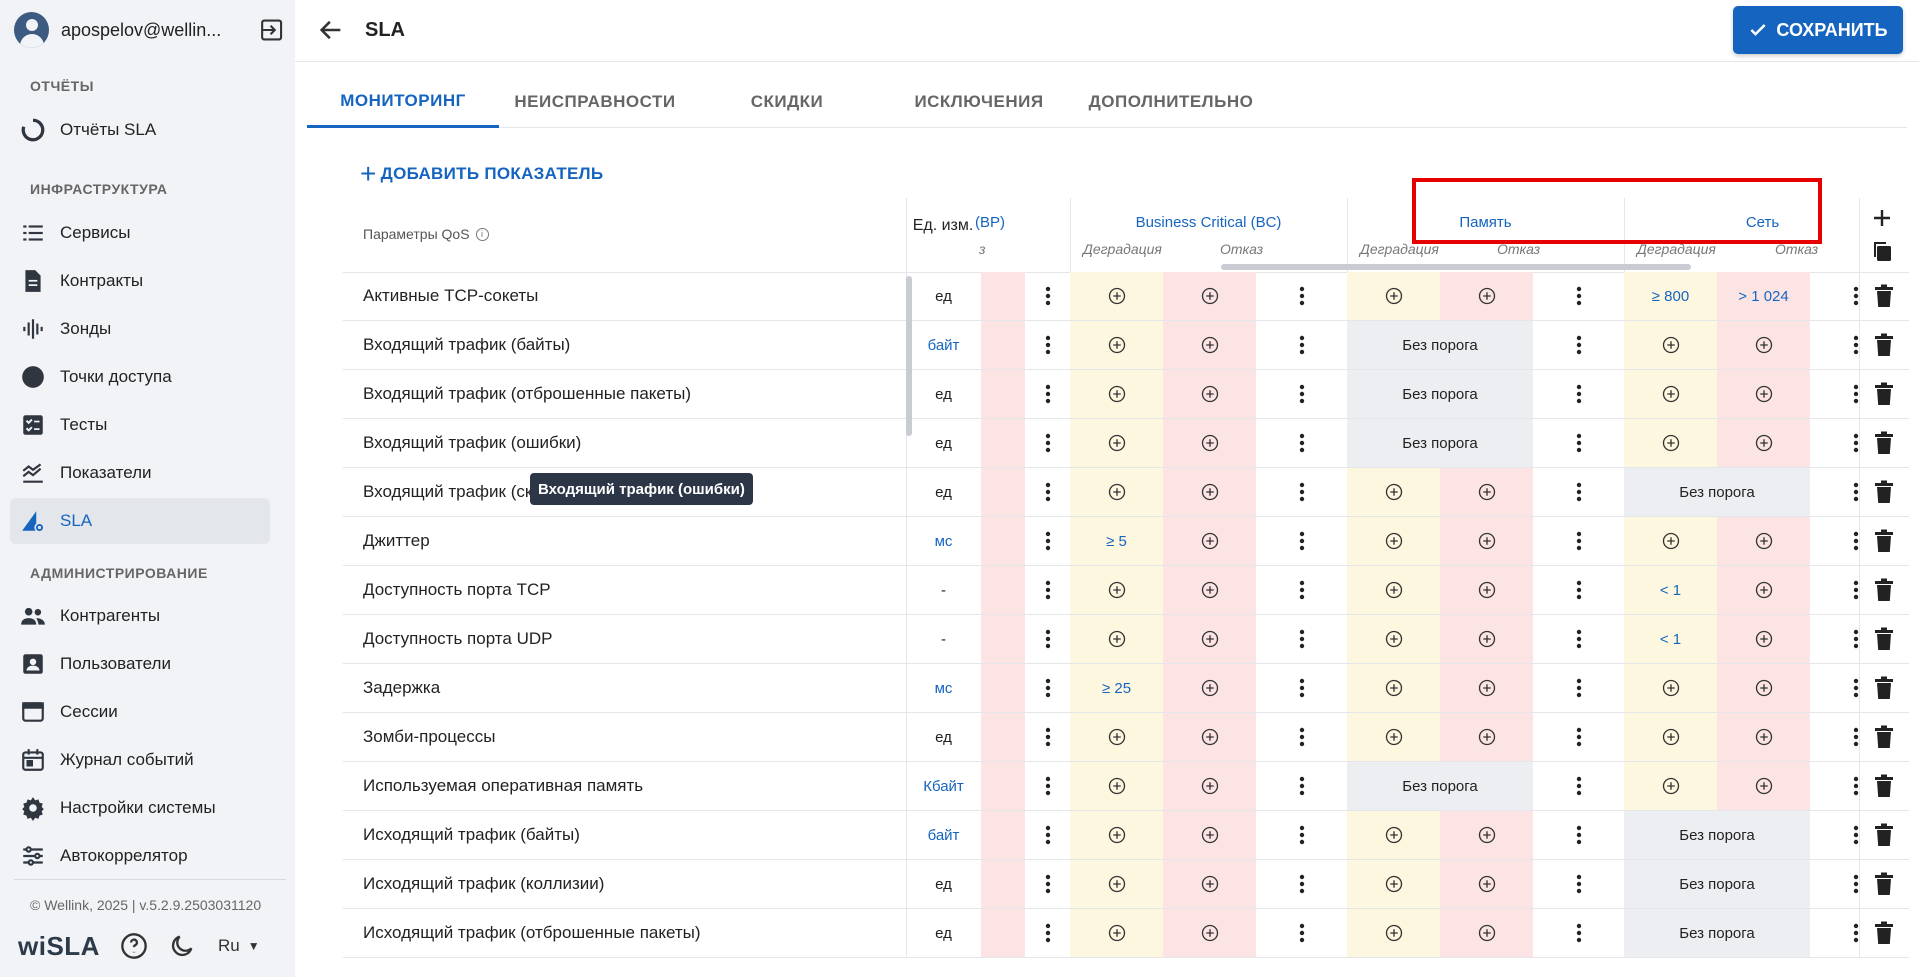 The width and height of the screenshot is (1919, 977). Describe the element at coordinates (979, 101) in the screenshot. I see `tab-exceptions: ИСКЛЮЧЕНИЯ` at that location.